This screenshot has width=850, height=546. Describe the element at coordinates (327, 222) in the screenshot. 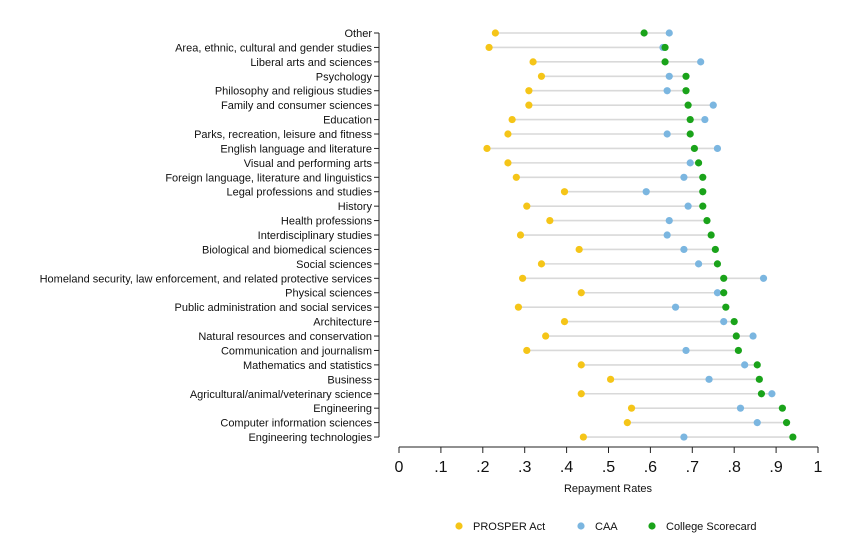

I see `category-label: Health professions` at that location.